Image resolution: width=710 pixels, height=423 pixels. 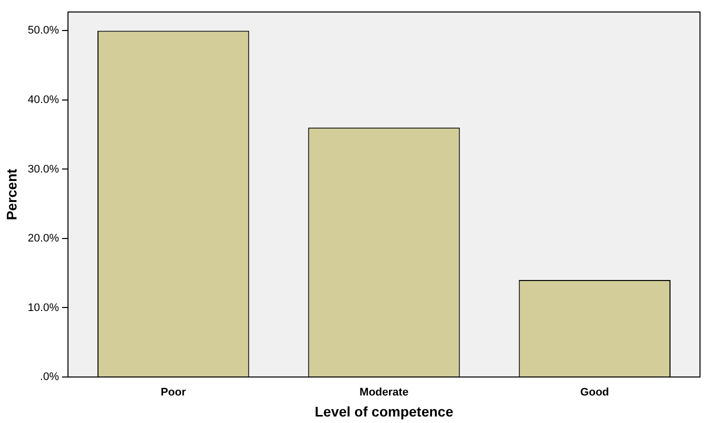 I want to click on y-axis-title: Percent, so click(x=11, y=194).